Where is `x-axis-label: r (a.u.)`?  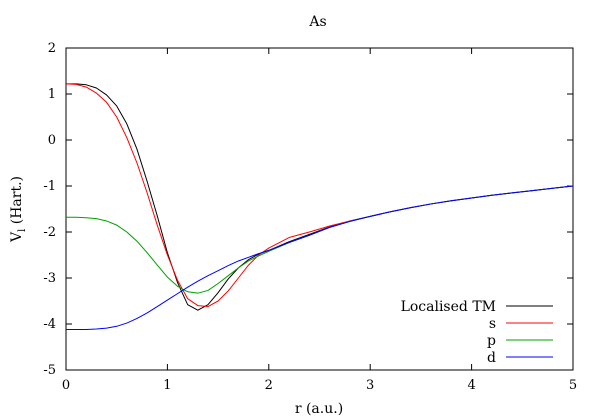 x-axis-label: r (a.u.) is located at coordinates (319, 409).